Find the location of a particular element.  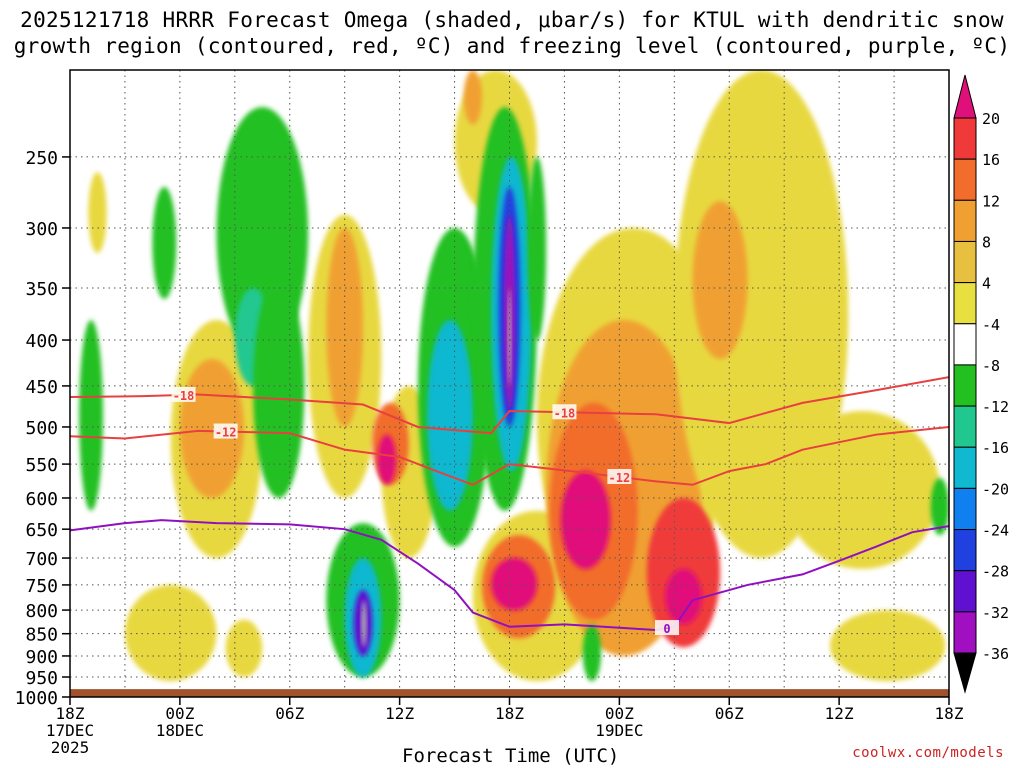

colorbar-label: 12 is located at coordinates (991, 201).